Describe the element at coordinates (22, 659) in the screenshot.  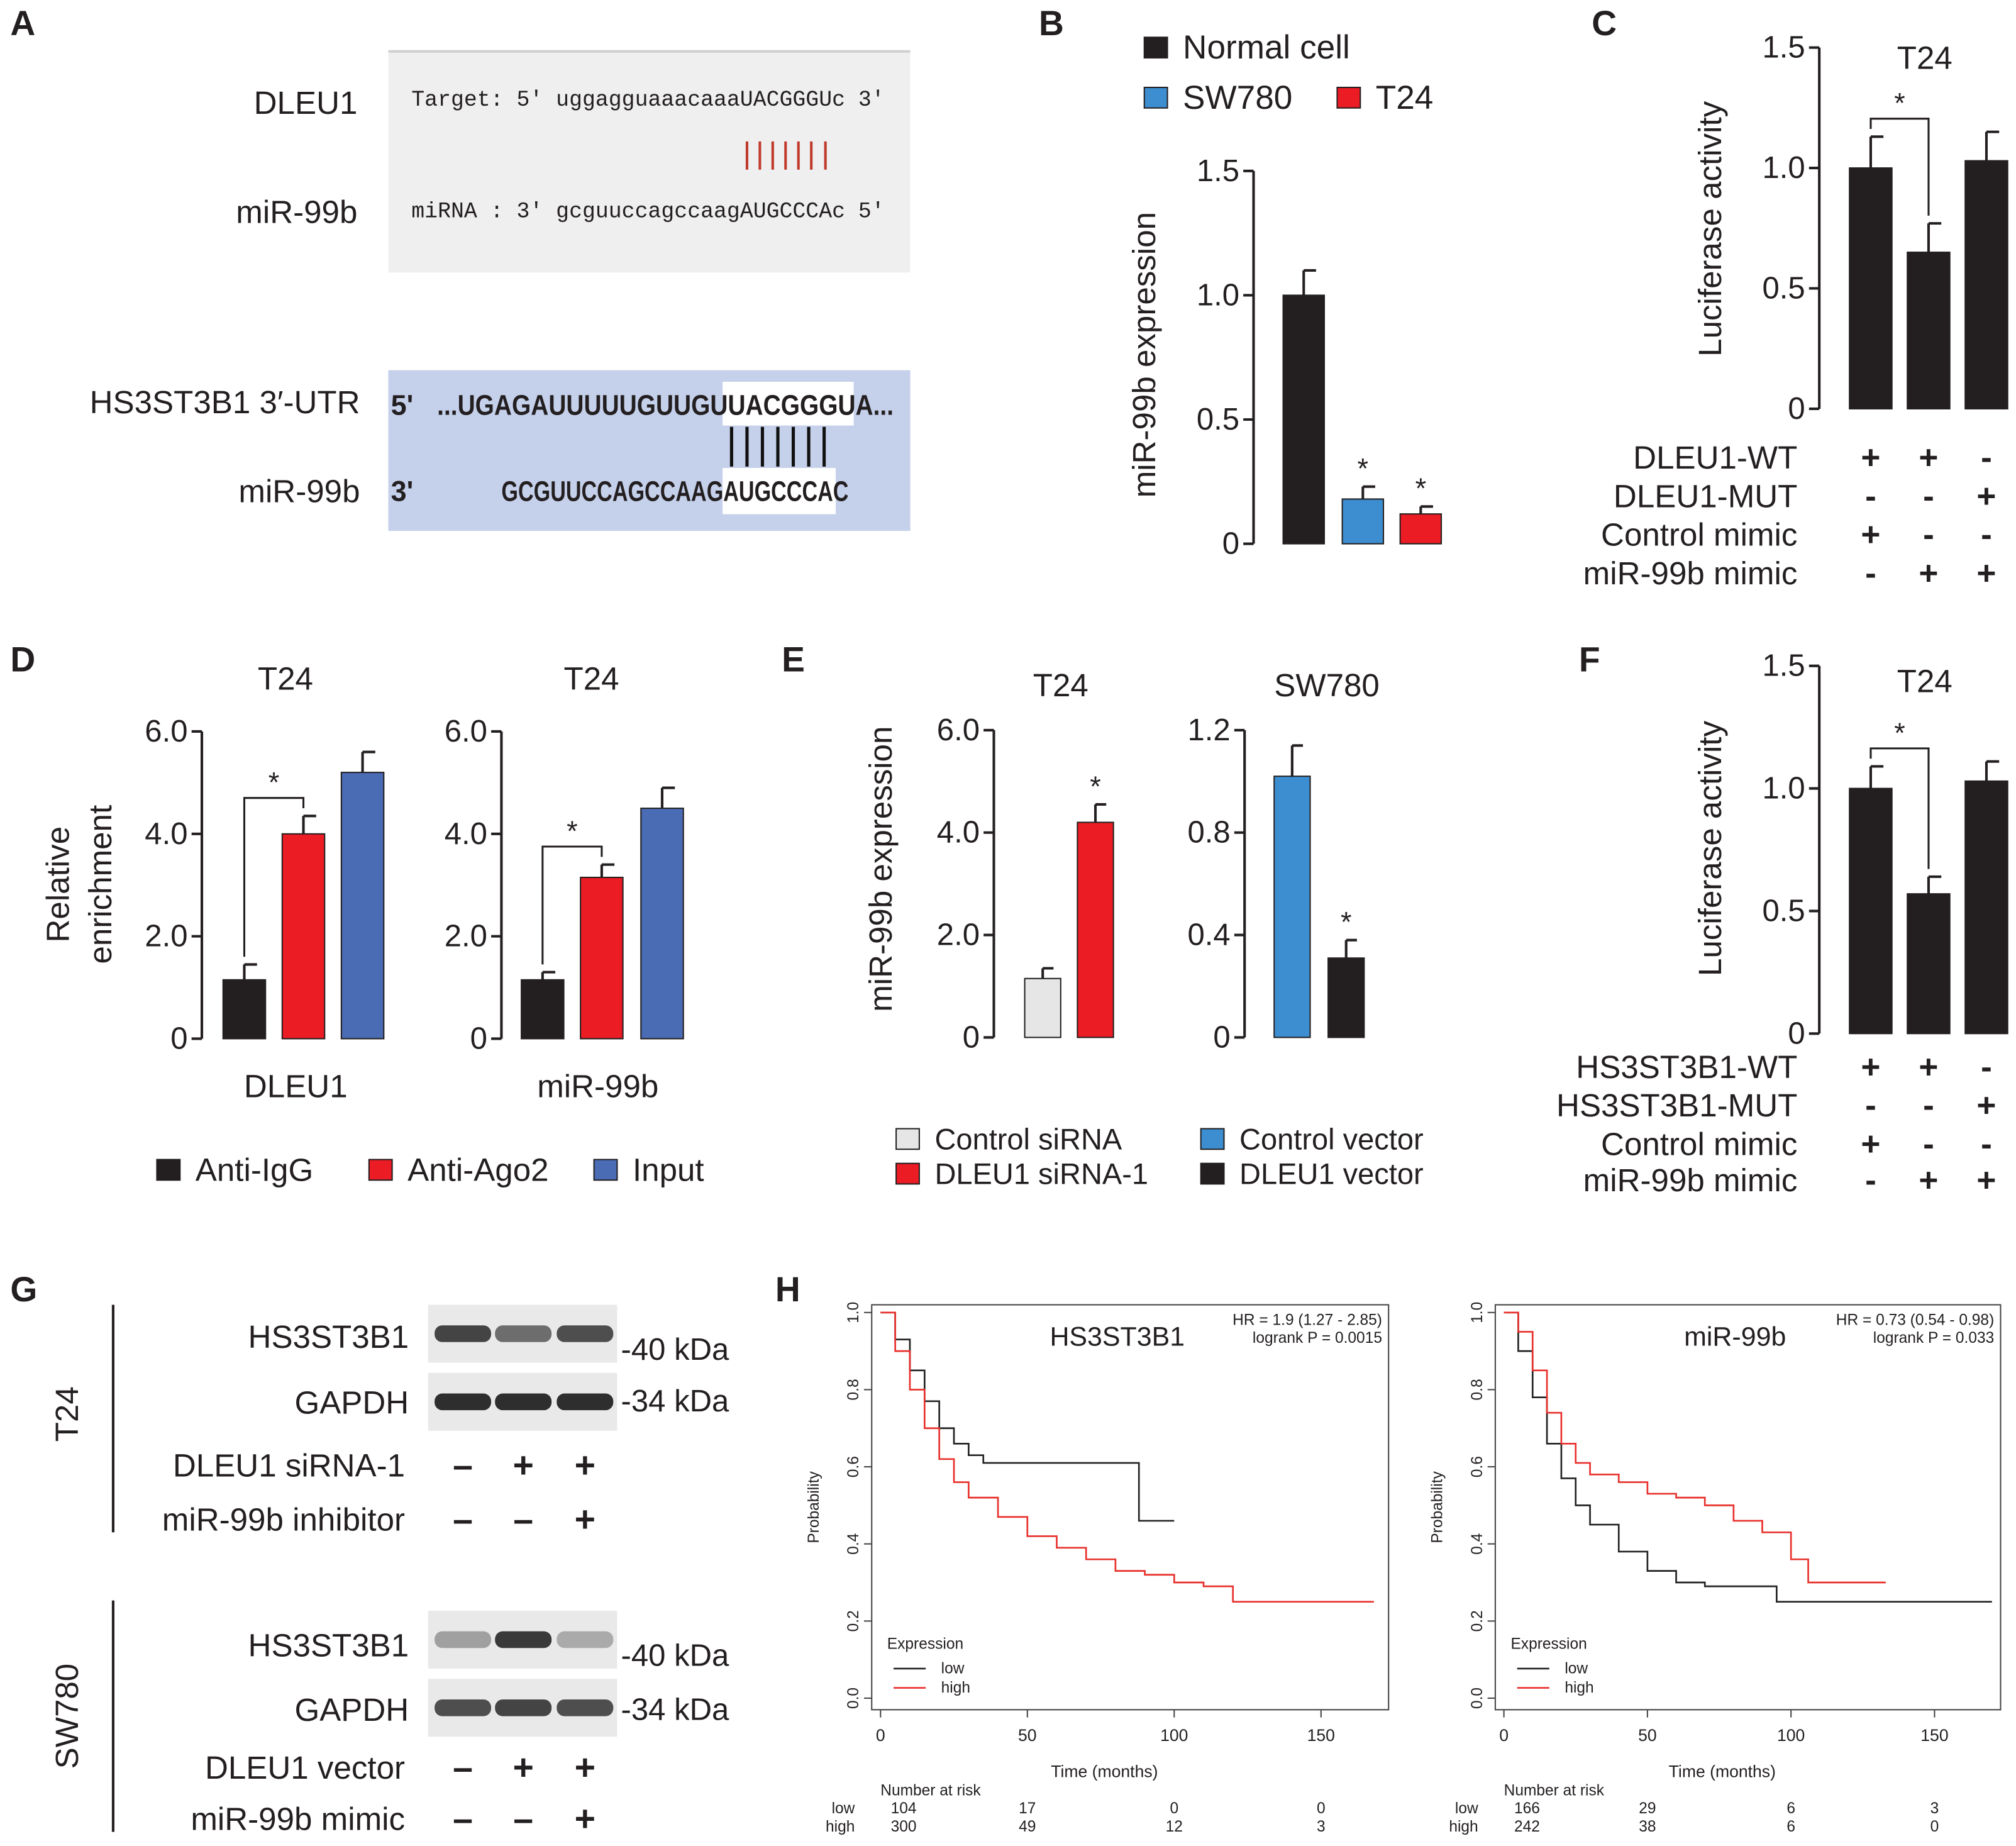
I see `panel-label: D` at that location.